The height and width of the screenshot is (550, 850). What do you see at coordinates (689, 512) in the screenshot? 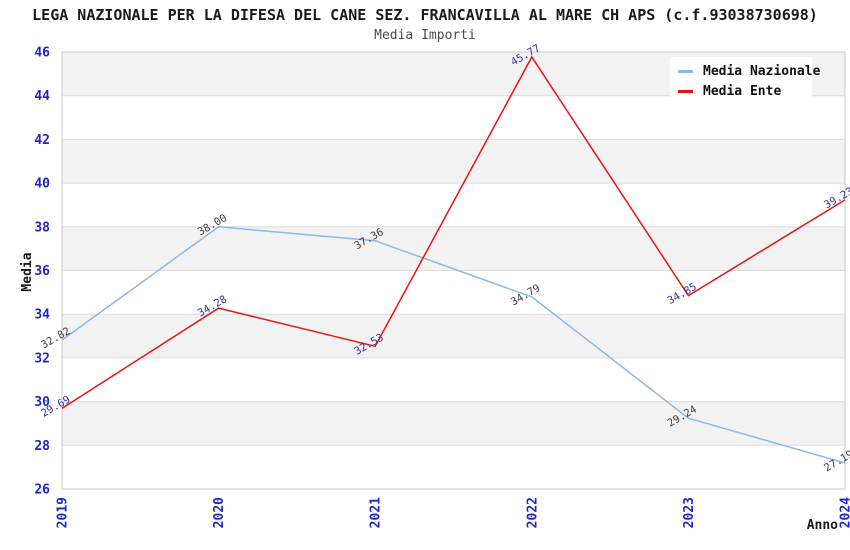
I see `x-tick-label: 2023` at bounding box center [689, 512].